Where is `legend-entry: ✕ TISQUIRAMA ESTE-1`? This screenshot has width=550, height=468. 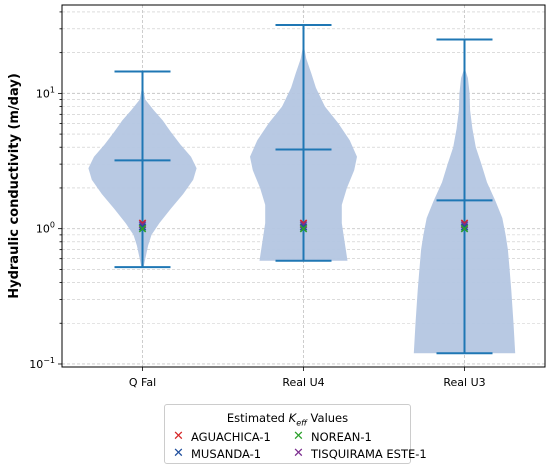
legend-entry: ✕ TISQUIRAMA ESTE-1 is located at coordinates (360, 454).